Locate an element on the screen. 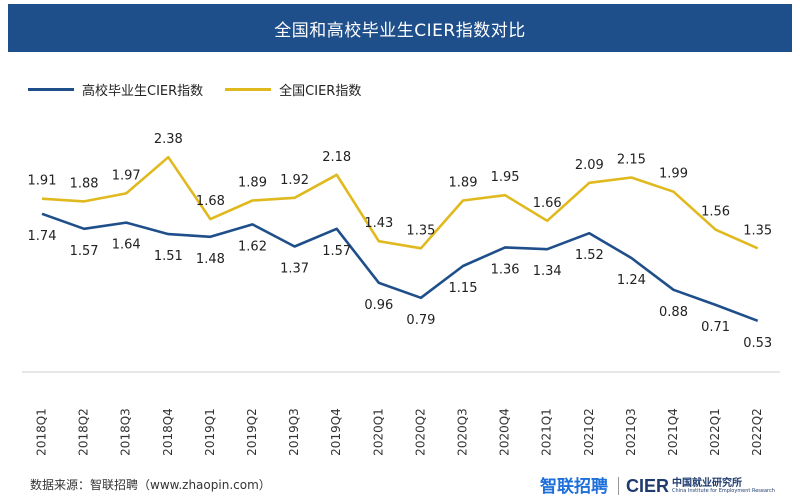 The height and width of the screenshot is (499, 800). x-tick-label-2022Q1: 2022Q1 is located at coordinates (715, 432).